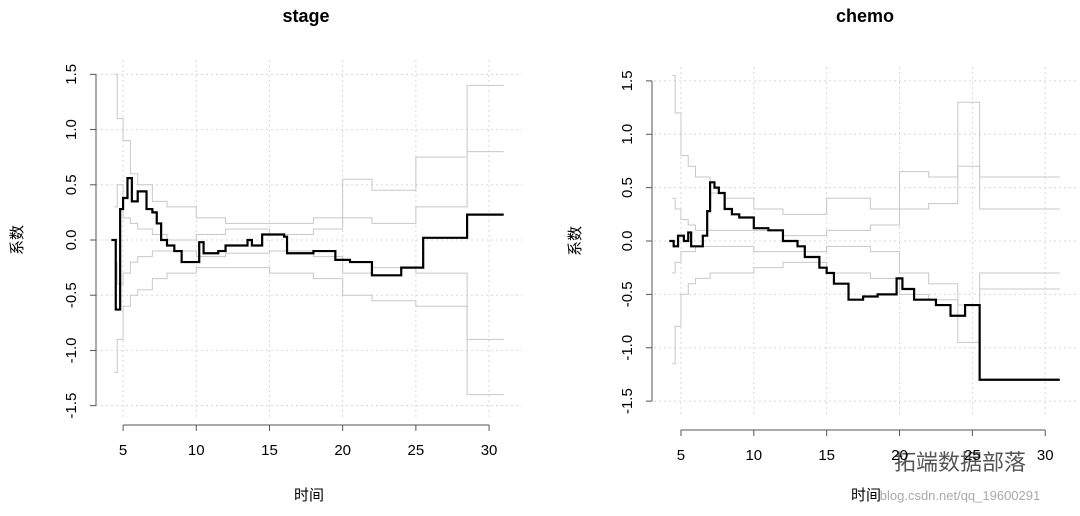  What do you see at coordinates (960, 495) in the screenshot?
I see `watermark-url: blog.csdn.net/qq_19600291` at bounding box center [960, 495].